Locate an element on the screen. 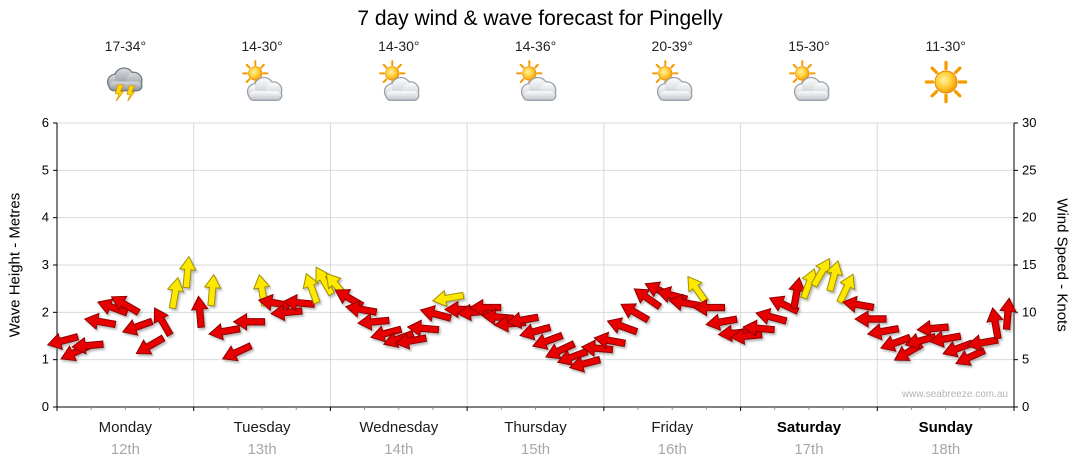  day-date: 13th is located at coordinates (262, 449).